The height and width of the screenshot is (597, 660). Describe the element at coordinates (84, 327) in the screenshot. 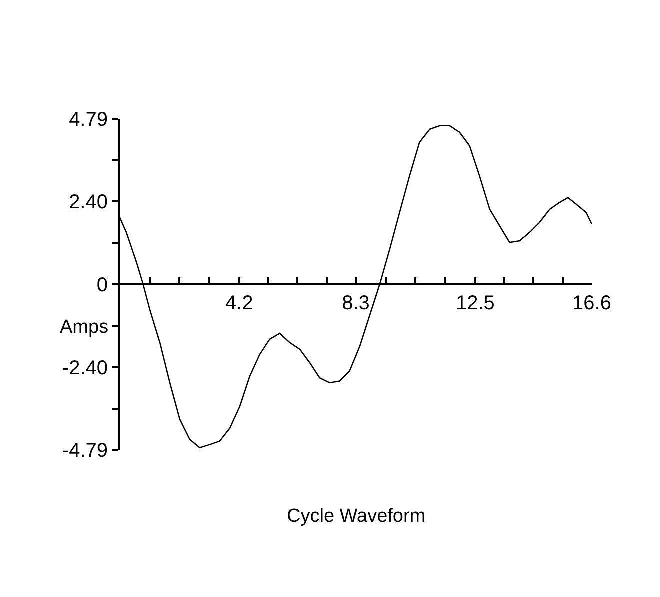

I see `y-axis-title: Amps` at that location.